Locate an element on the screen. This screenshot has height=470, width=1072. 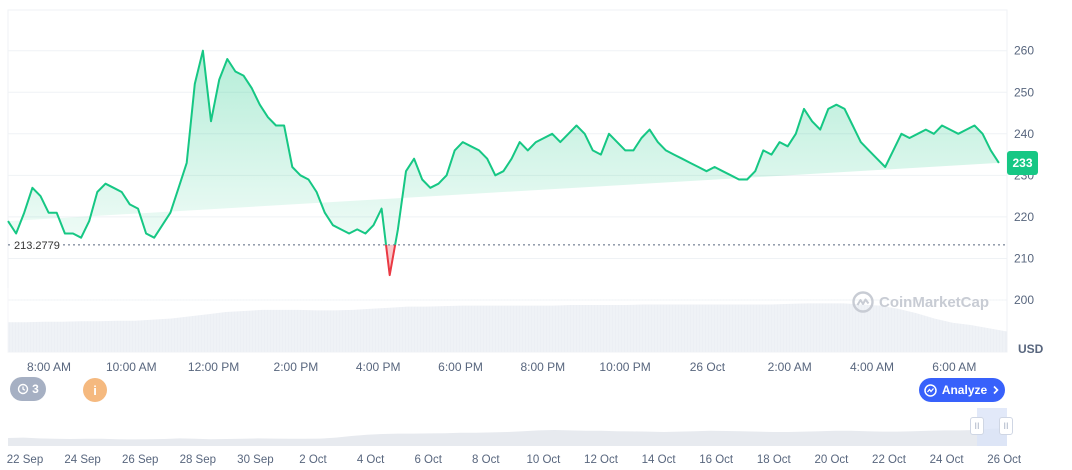
navigator-tick-label: 16 Oct is located at coordinates (716, 460).